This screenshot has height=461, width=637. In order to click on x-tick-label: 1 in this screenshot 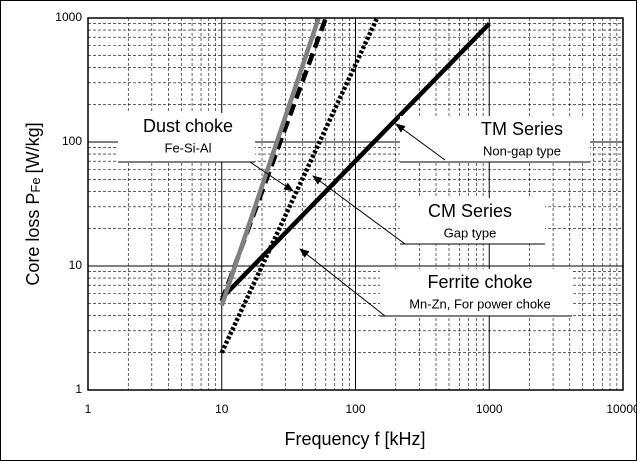, I will do `click(88, 409)`.